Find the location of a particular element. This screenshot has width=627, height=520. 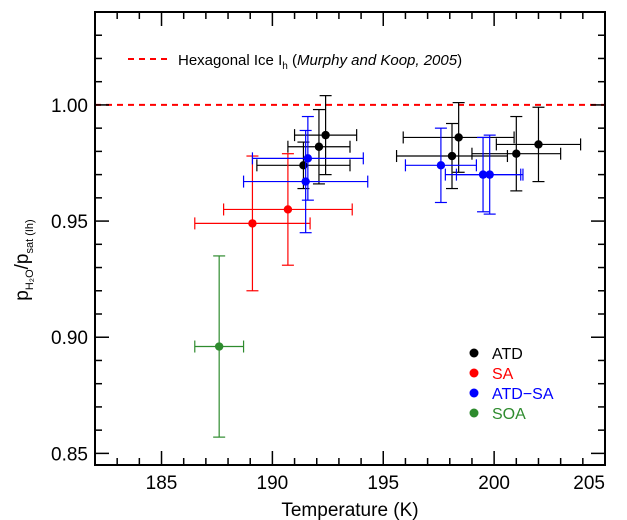

y-tick-label: 0.85 is located at coordinates (69, 454).